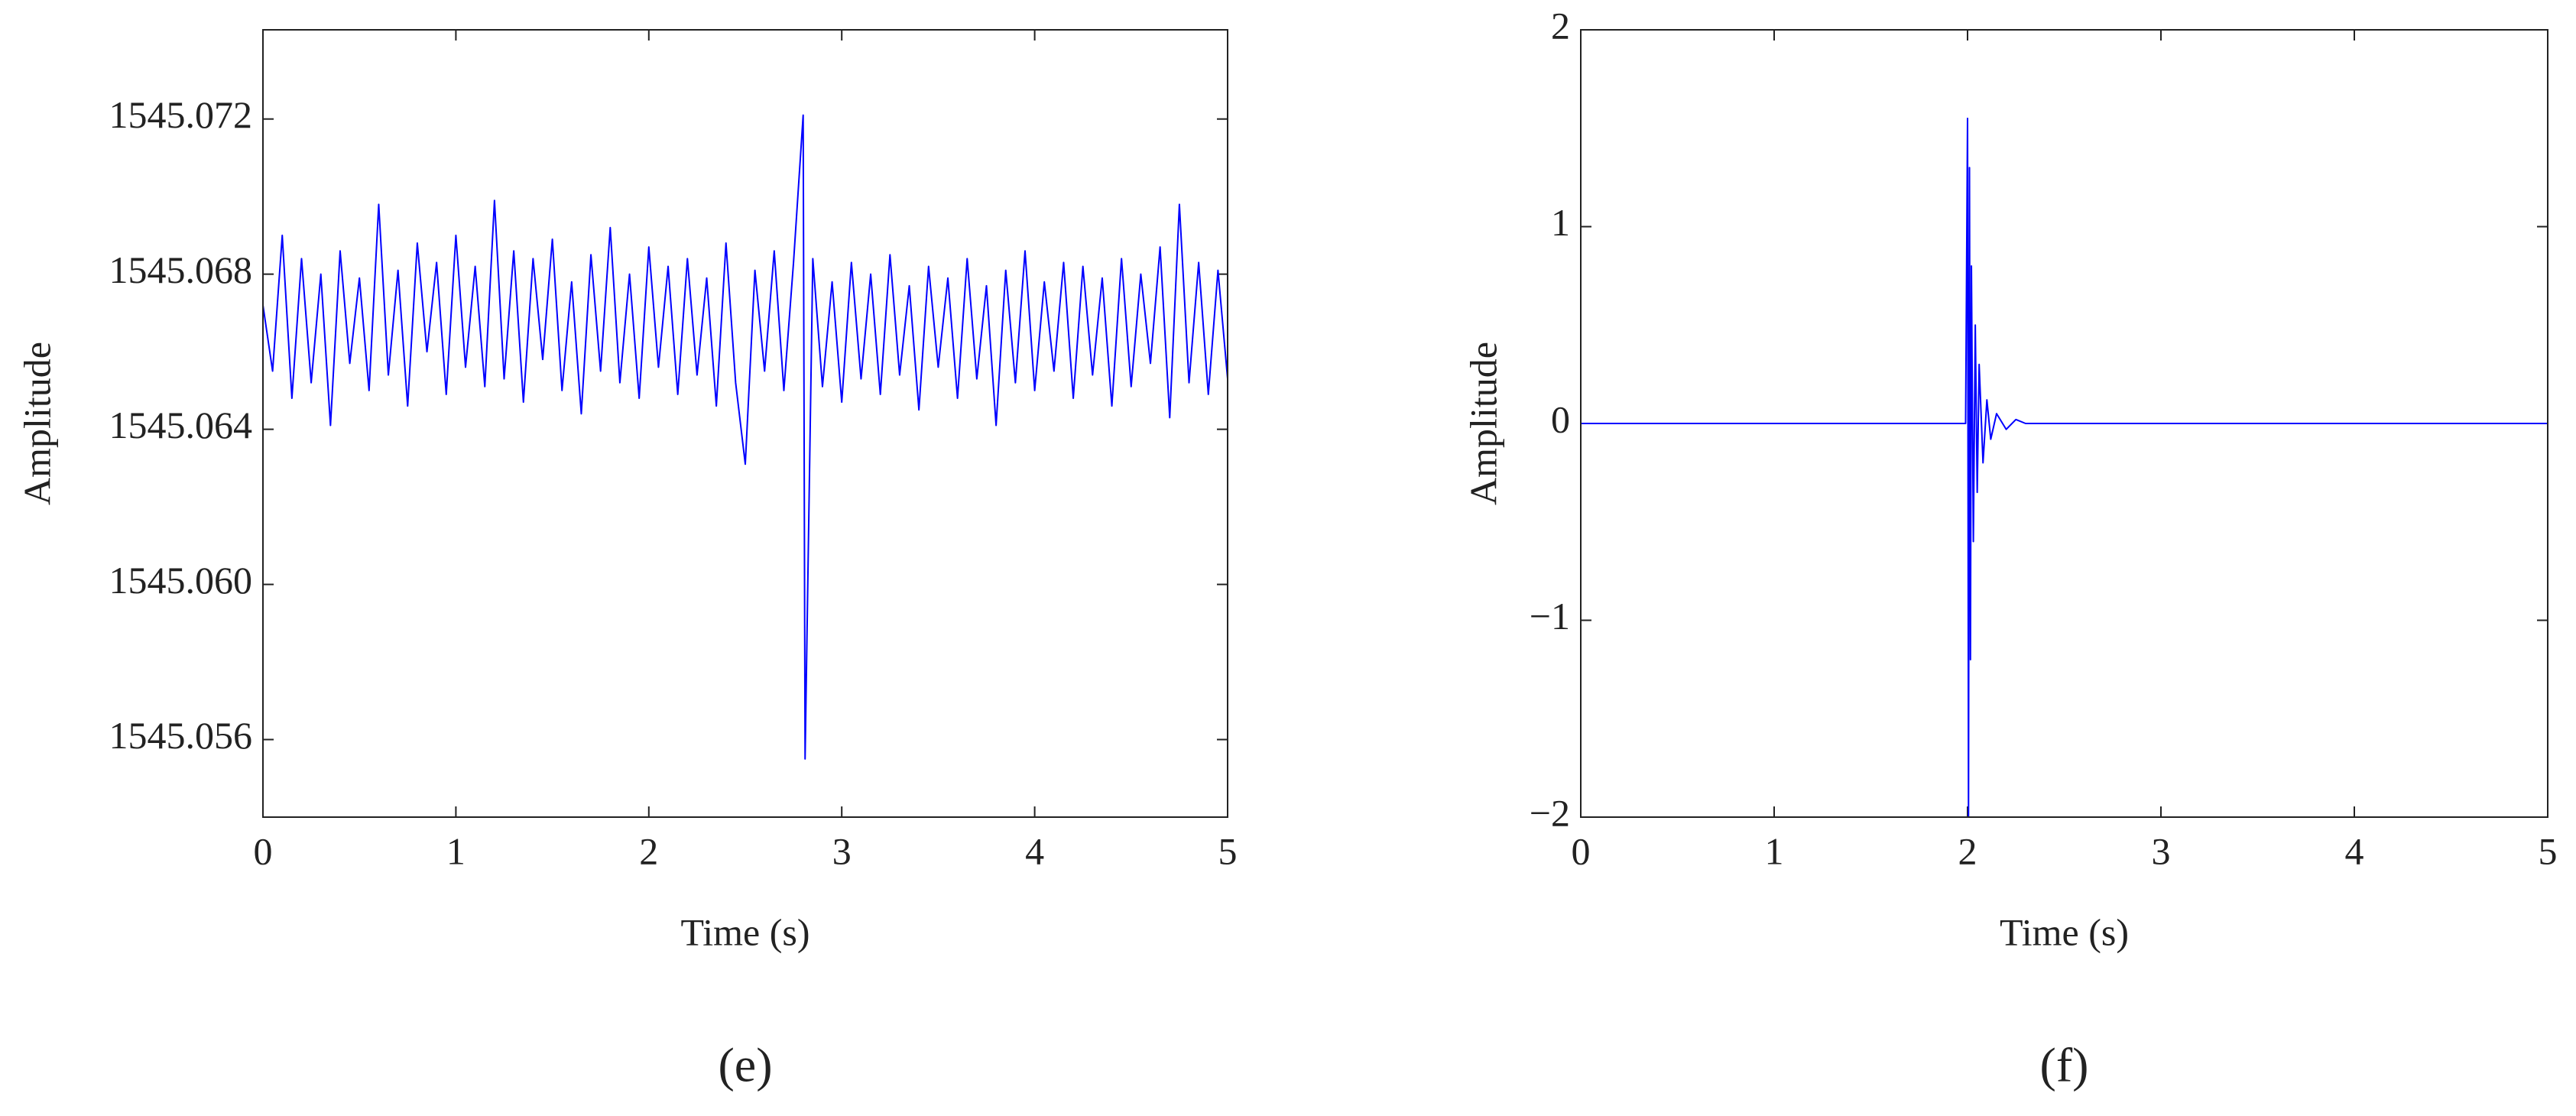  I want to click on y-tick-label: 1545.060, so click(181, 580).